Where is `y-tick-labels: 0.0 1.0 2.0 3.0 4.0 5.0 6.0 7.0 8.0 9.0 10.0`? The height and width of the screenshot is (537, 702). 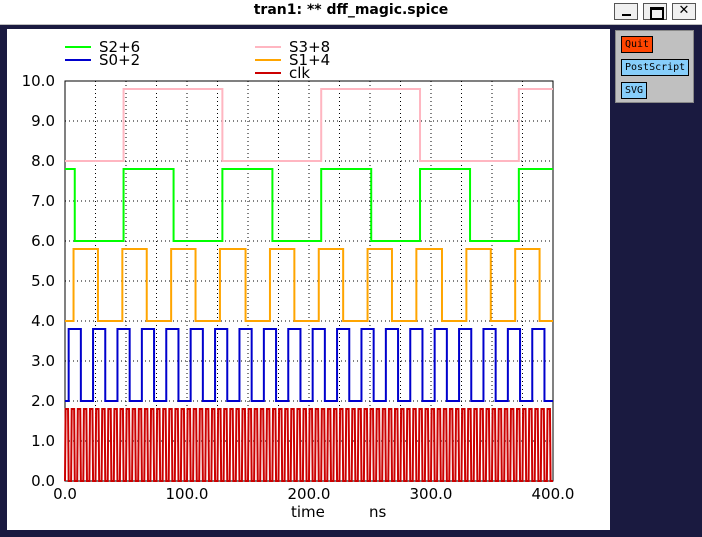 y-tick-labels: 0.0 1.0 2.0 3.0 4.0 5.0 6.0 7.0 8.0 9.0 10.0 is located at coordinates (38, 281).